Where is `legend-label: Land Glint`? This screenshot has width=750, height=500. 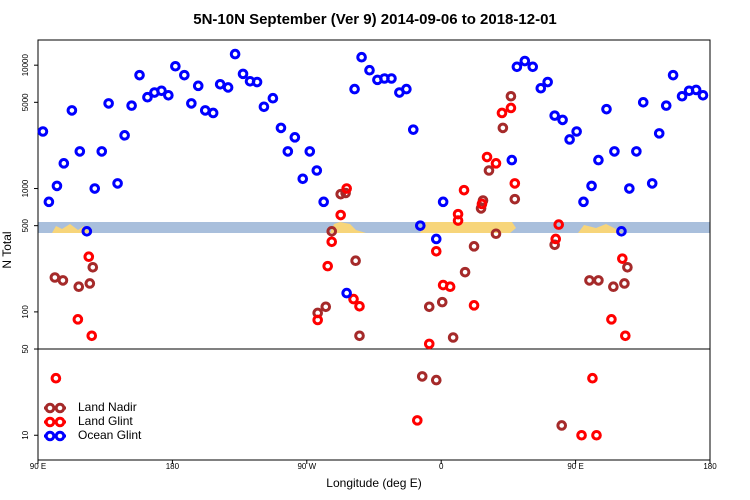
legend-label: Land Glint is located at coordinates (105, 421).